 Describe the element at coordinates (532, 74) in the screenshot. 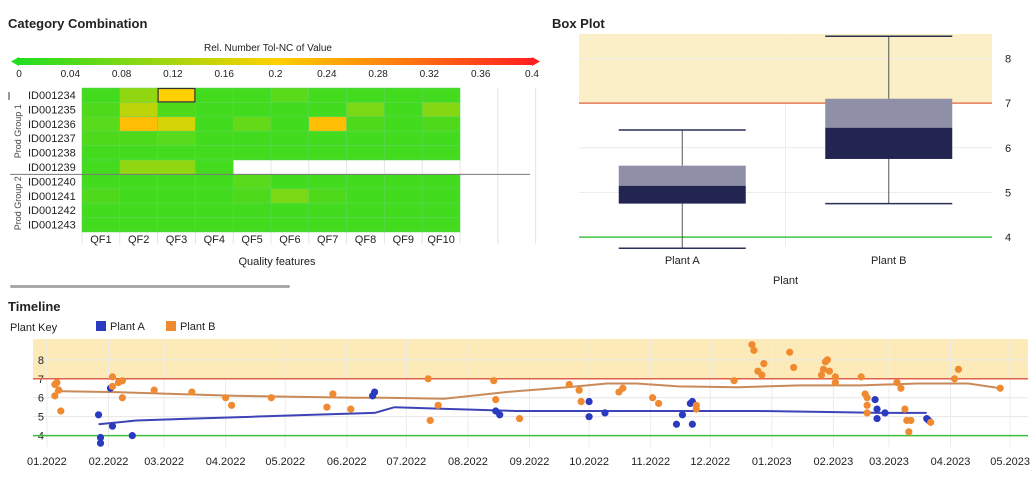

I see `colorbar-tick-label: 0.4` at that location.